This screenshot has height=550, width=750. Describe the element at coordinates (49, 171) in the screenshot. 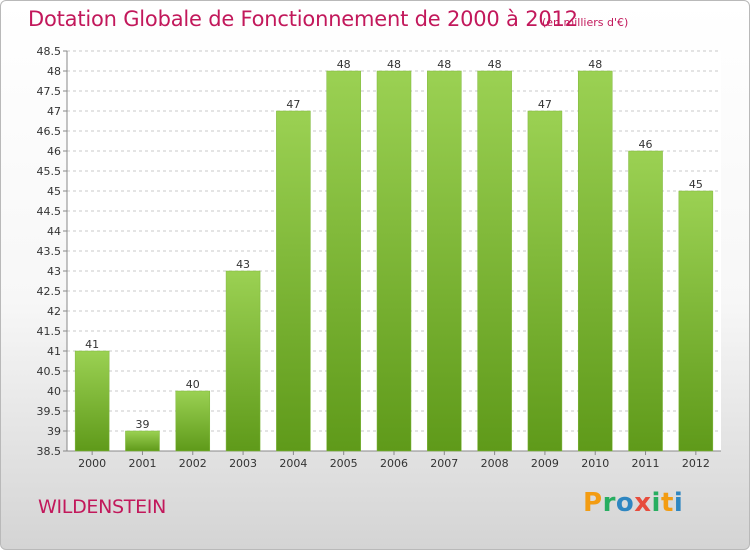

I see `y-tick-label: 45.5` at that location.